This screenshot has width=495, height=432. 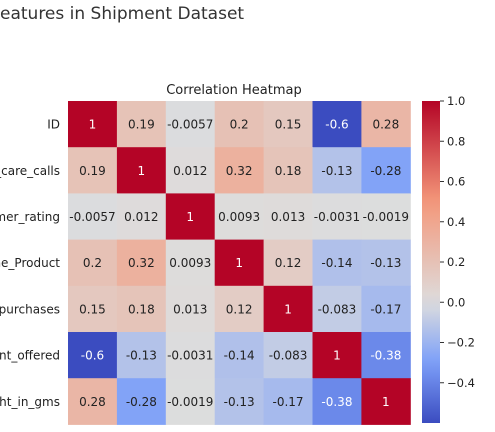 I want to click on heatmap-cell-r0-c1, so click(x=141, y=124).